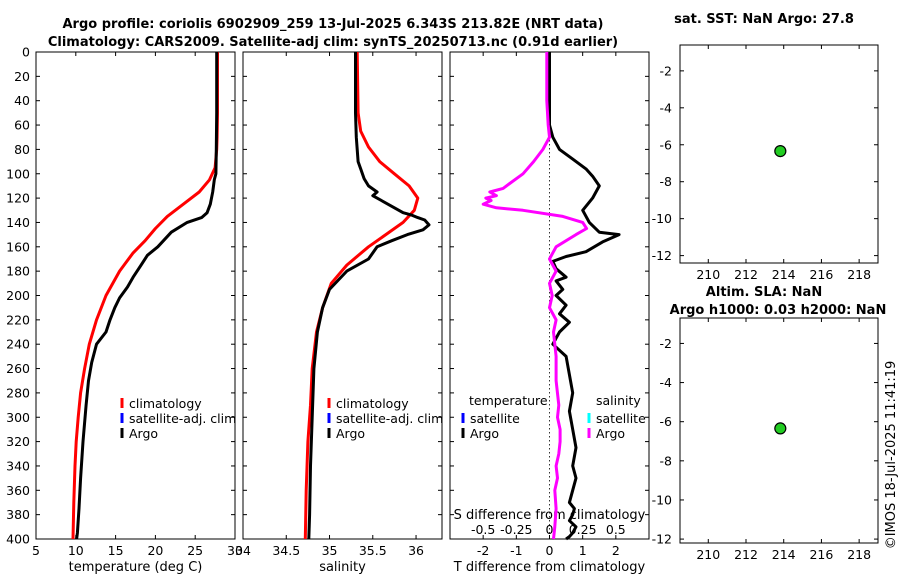  What do you see at coordinates (18, 173) in the screenshot?
I see `ytick-label: 100` at bounding box center [18, 173].